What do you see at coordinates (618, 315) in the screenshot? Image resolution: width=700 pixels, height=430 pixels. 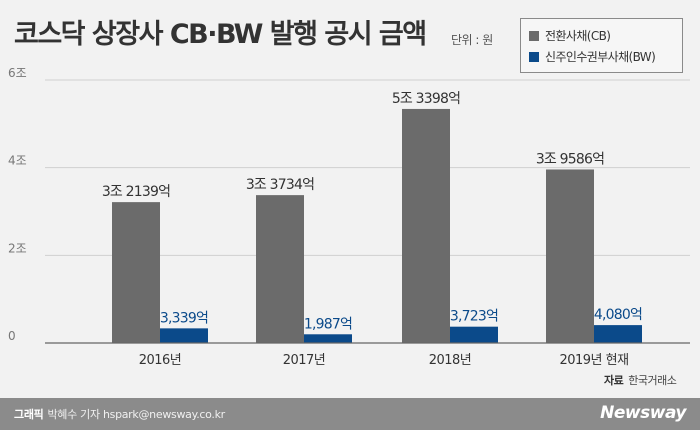 I see `data-label-bw: 4,080억` at bounding box center [618, 315].